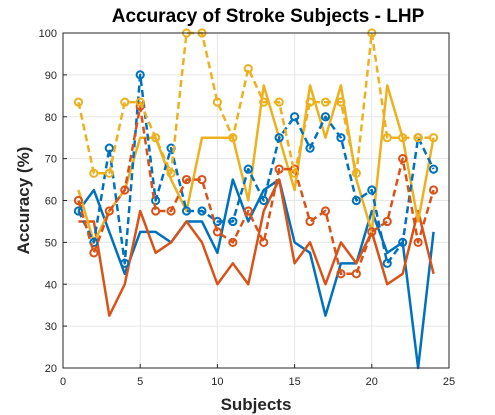 This screenshot has width=495, height=415. Describe the element at coordinates (256, 404) in the screenshot. I see `x-axis-label: Subjects` at that location.